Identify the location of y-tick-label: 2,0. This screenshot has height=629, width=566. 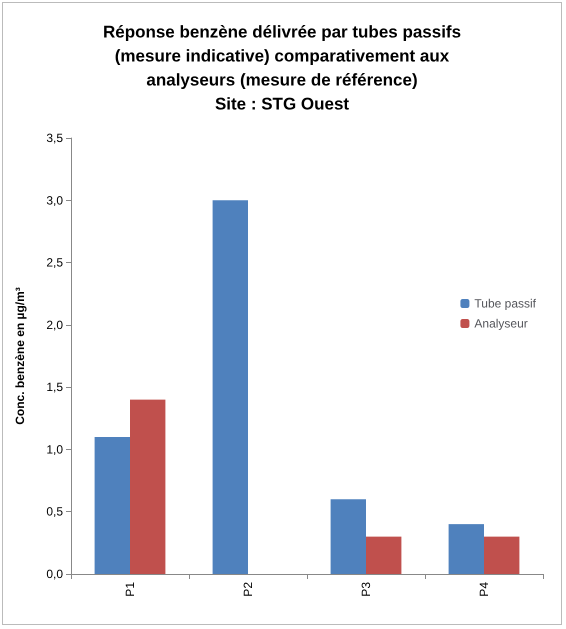
(55, 325).